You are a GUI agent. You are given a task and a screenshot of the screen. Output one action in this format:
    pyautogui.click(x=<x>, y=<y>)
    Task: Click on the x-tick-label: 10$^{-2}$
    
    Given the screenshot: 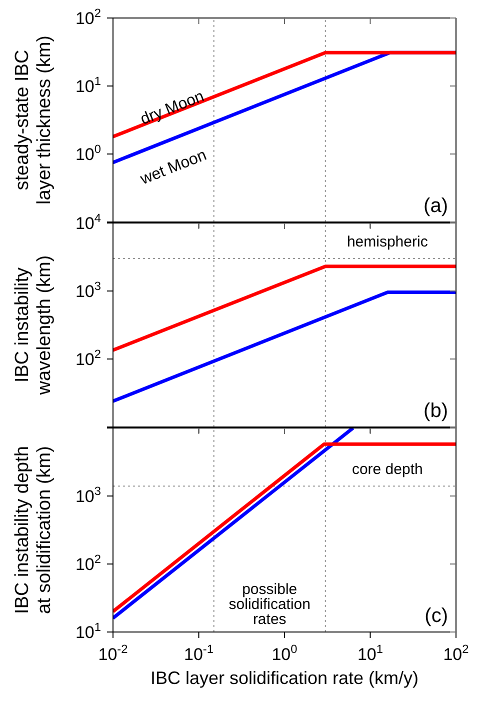 What is the action you would take?
    pyautogui.click(x=113, y=653)
    